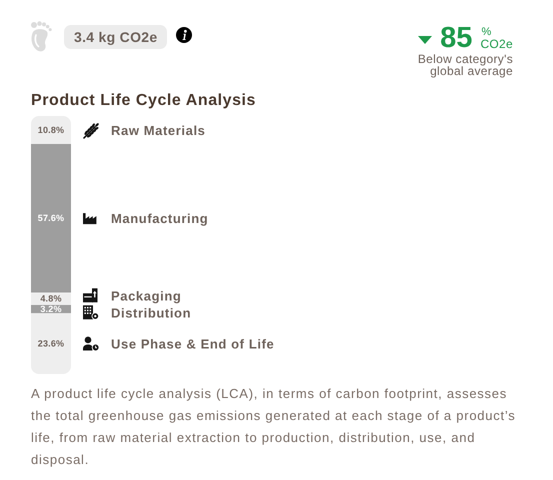  What do you see at coordinates (159, 218) in the screenshot?
I see `text: Manufacturing` at bounding box center [159, 218].